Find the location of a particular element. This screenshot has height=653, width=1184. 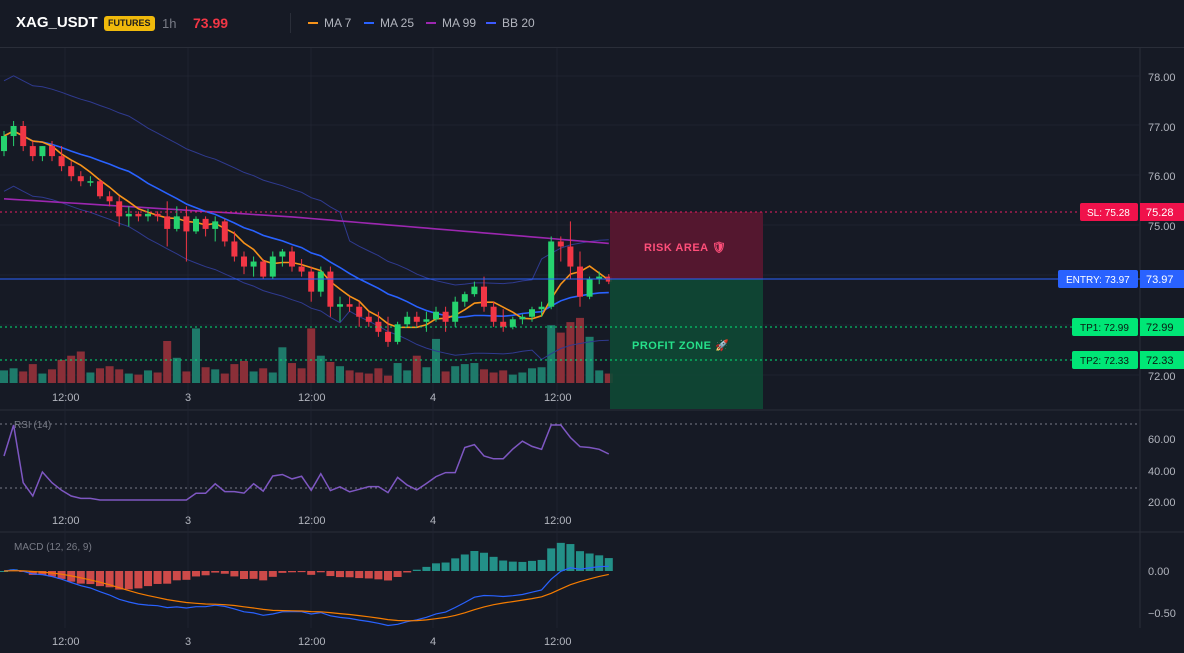

legend-ma7: MA 7 is located at coordinates (329, 23).